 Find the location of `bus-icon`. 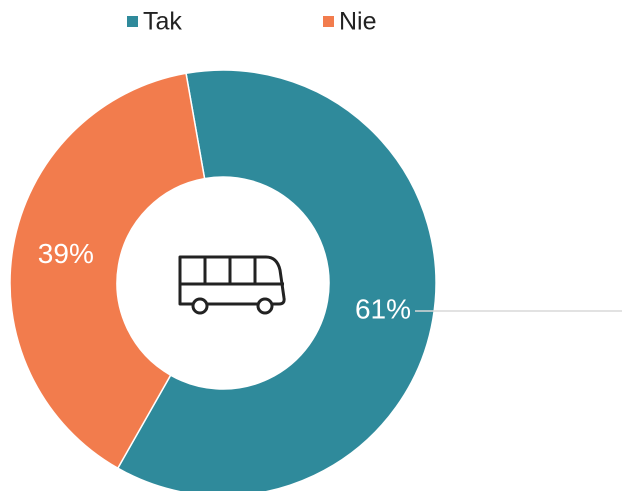

bus-icon is located at coordinates (232, 285).